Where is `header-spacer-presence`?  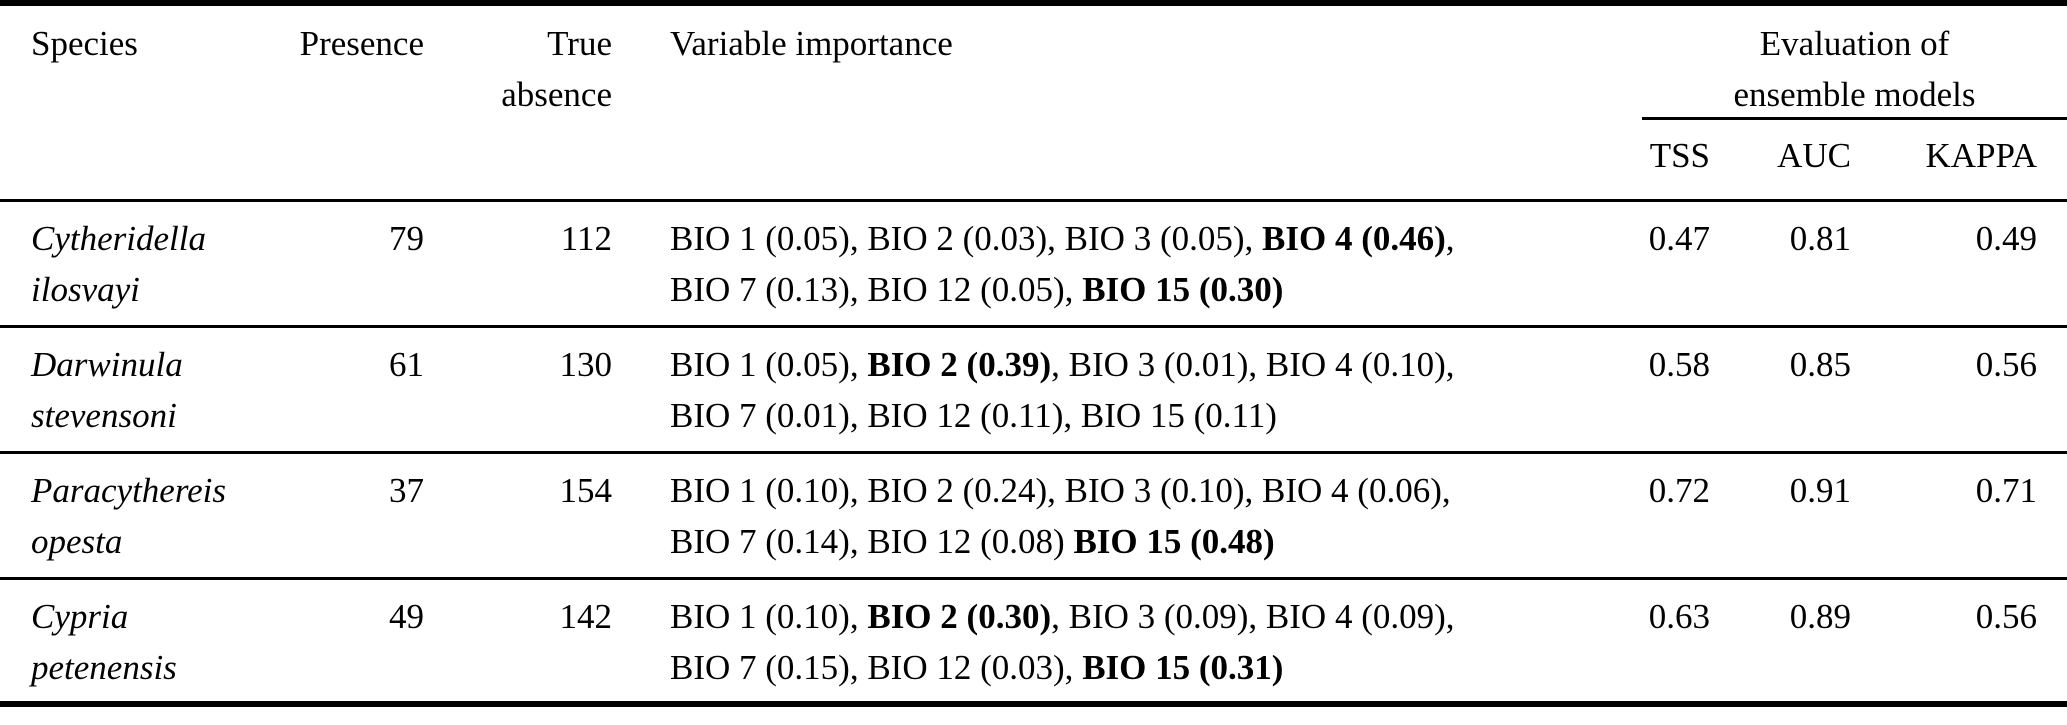 header-spacer-presence is located at coordinates (337, 161).